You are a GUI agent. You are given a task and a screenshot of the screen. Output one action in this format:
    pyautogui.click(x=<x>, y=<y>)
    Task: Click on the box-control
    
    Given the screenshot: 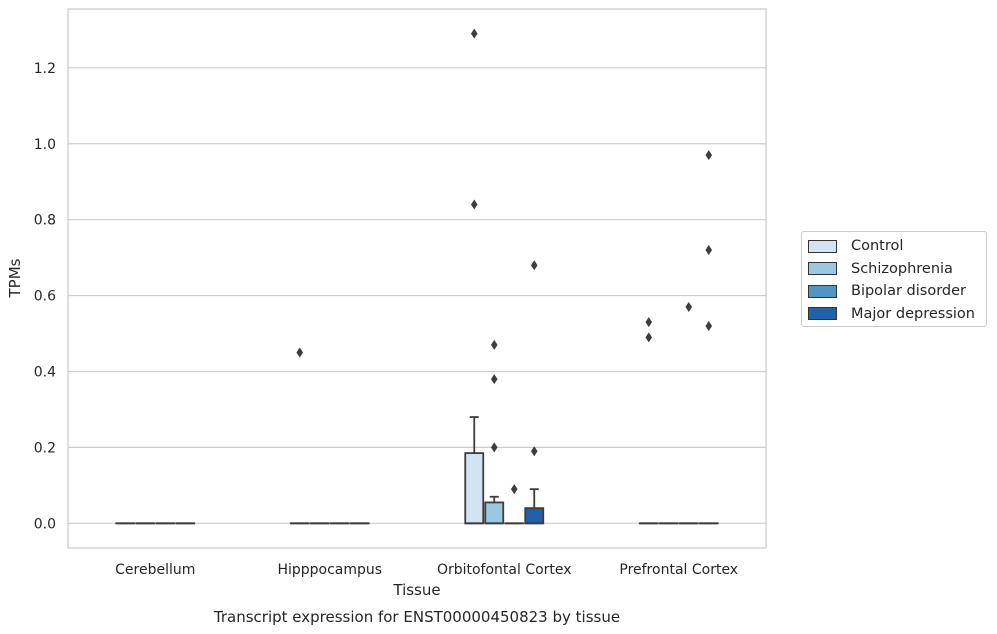 What is the action you would take?
    pyautogui.click(x=474, y=470)
    